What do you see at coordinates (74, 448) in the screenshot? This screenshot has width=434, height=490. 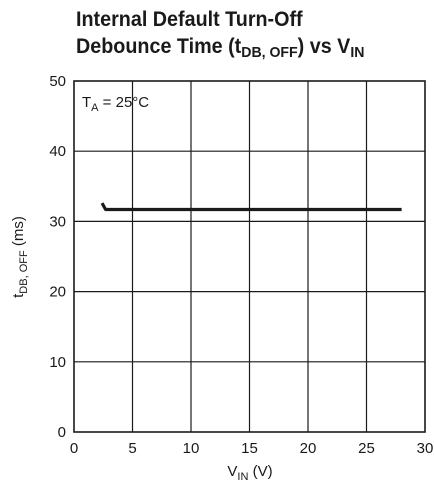 I see `x-tick-label-0: 0` at bounding box center [74, 448].